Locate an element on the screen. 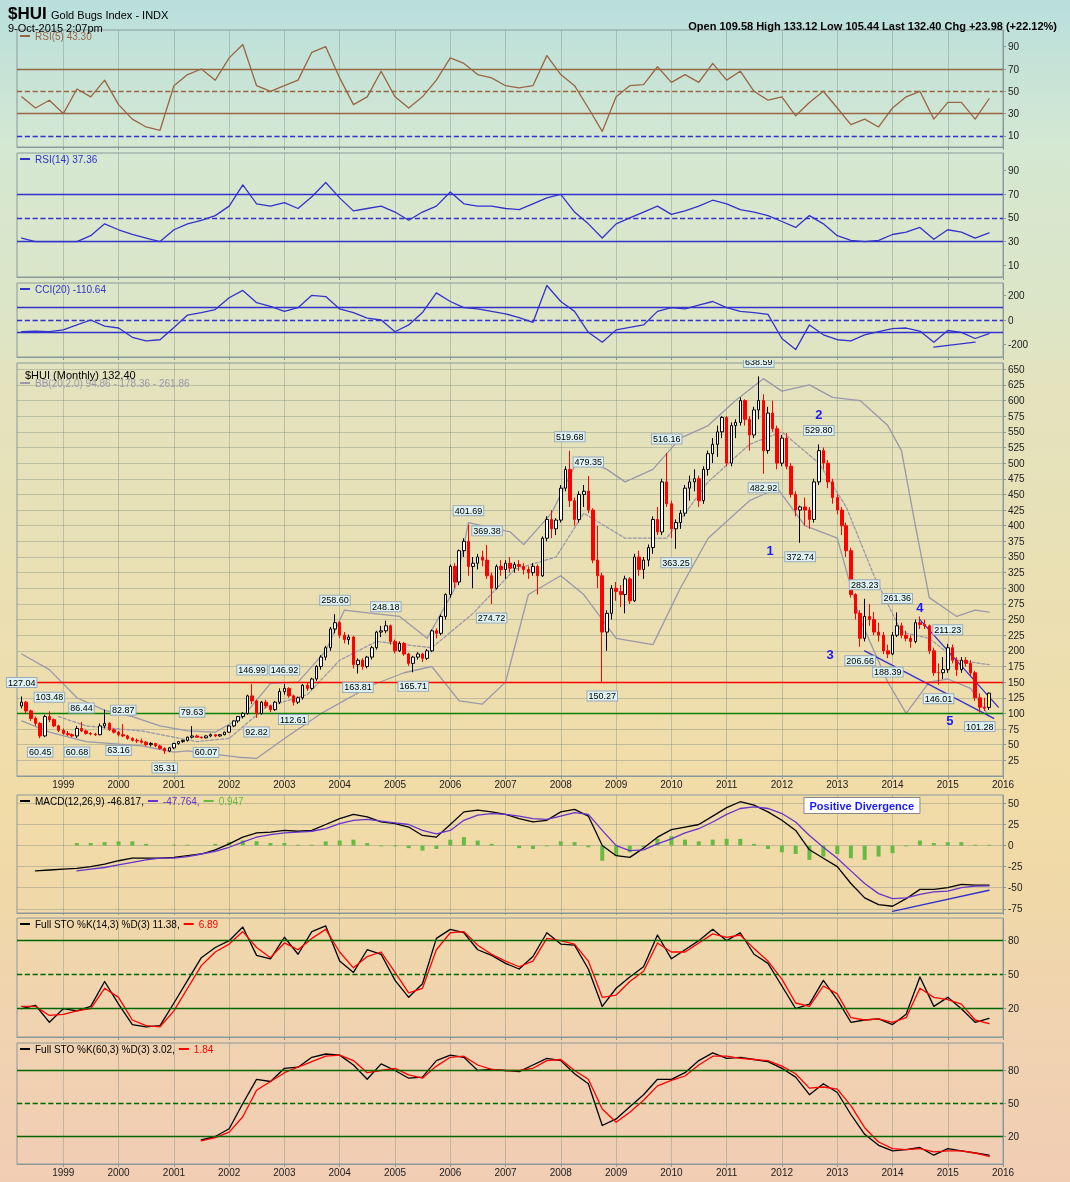 Image resolution: width=1070 pixels, height=1182 pixels. x-tick-label: 2015 is located at coordinates (948, 784).